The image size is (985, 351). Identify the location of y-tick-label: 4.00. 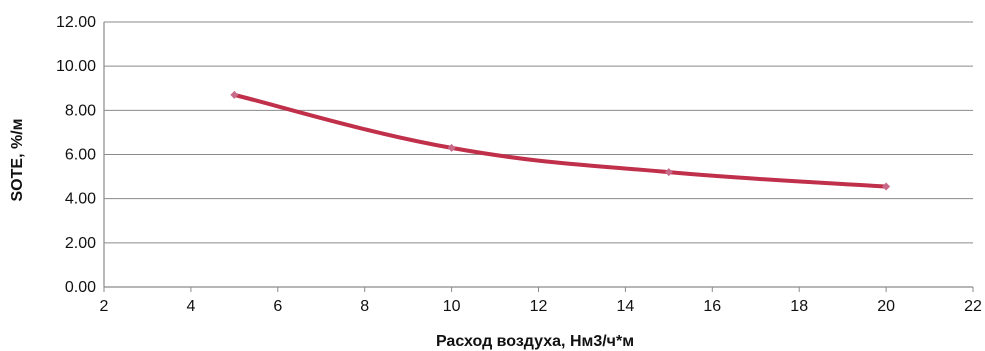
(80, 199).